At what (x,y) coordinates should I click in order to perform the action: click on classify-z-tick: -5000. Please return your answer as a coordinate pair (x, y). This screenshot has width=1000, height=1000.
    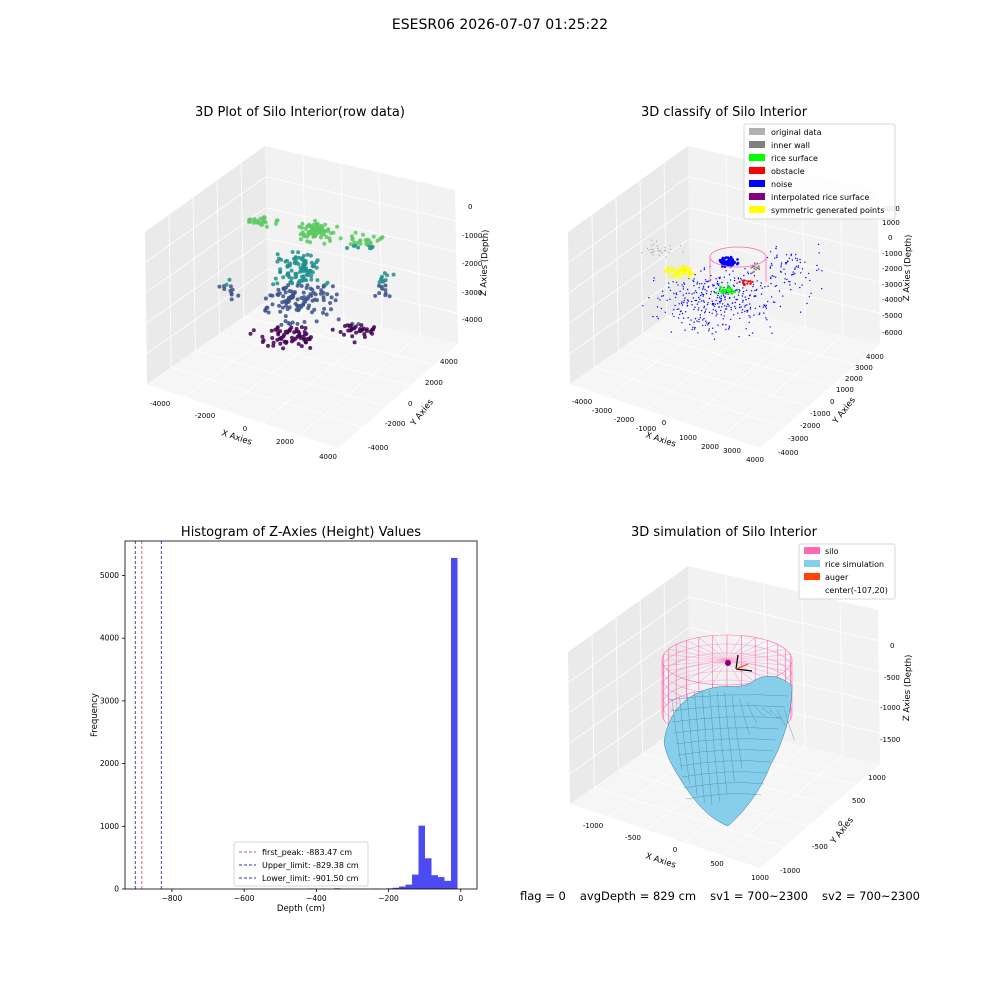
    Looking at the image, I should click on (892, 316).